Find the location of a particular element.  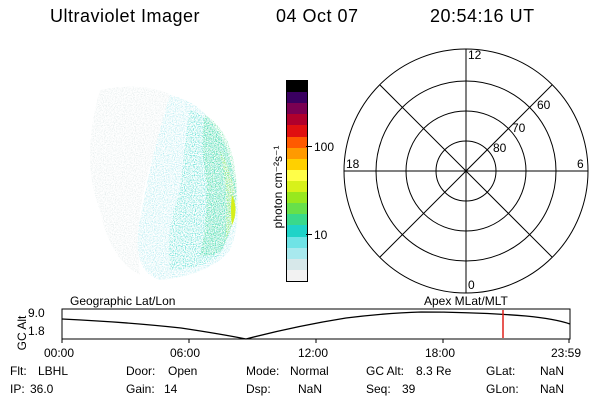

polar-ring-label-60: 60 is located at coordinates (544, 105).